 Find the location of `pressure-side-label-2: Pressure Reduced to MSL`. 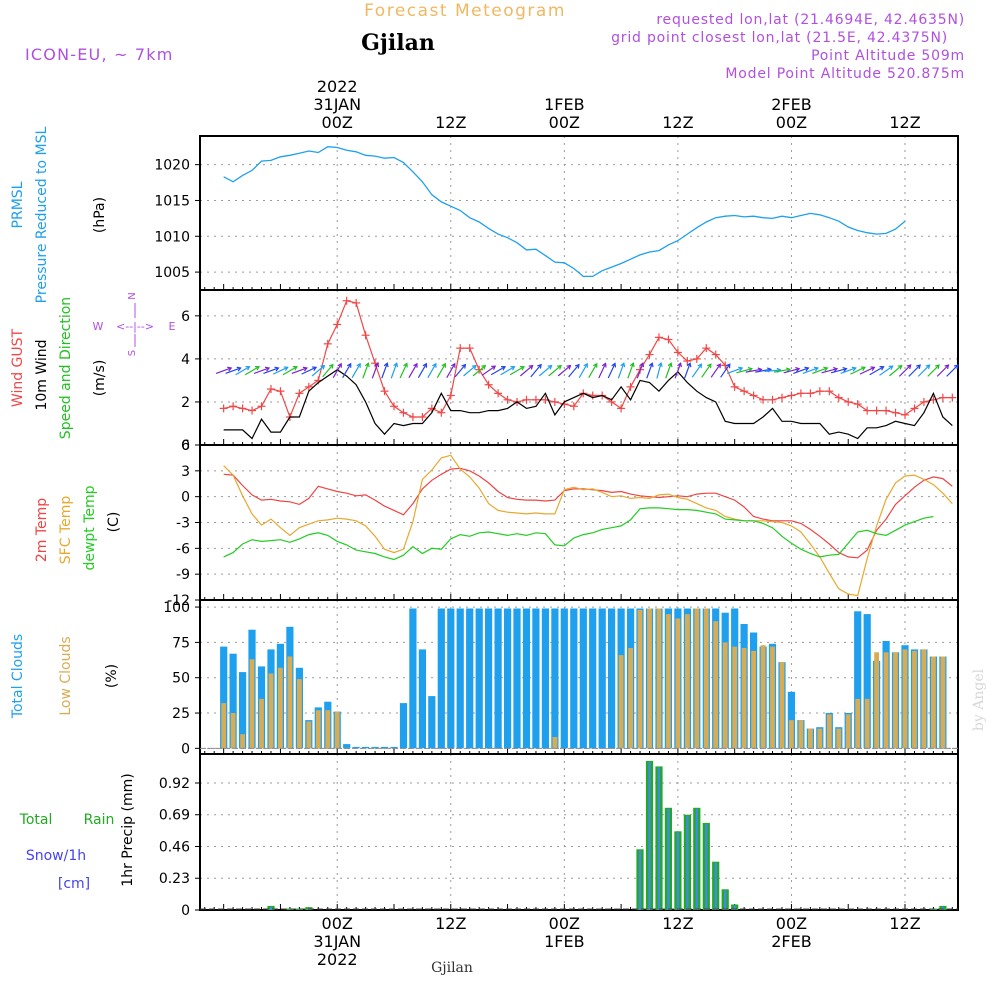

pressure-side-label-2: Pressure Reduced to MSL is located at coordinates (42, 214).